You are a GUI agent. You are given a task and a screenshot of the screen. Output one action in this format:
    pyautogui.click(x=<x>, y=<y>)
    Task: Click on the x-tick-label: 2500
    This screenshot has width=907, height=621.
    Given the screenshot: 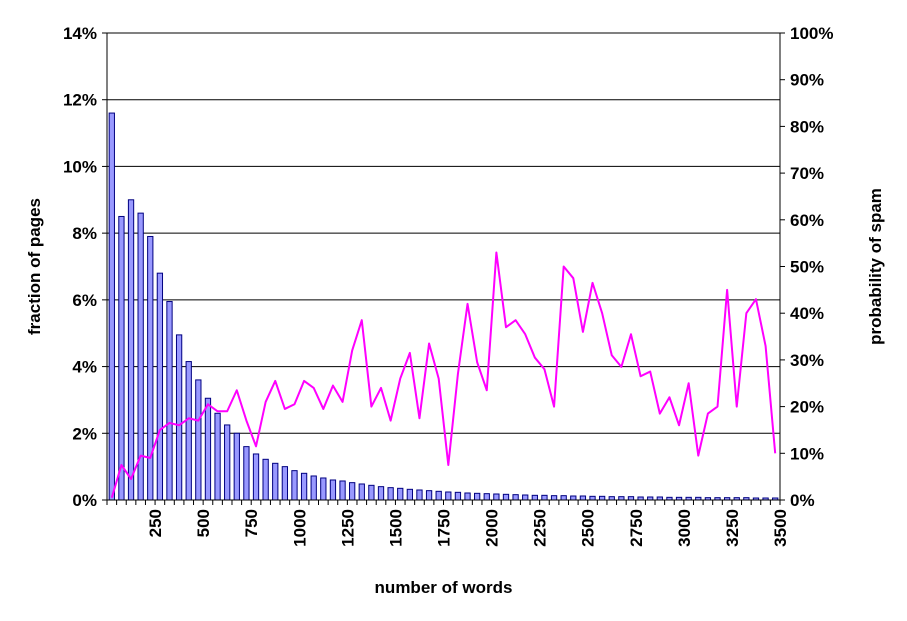 What is the action you would take?
    pyautogui.click(x=588, y=528)
    